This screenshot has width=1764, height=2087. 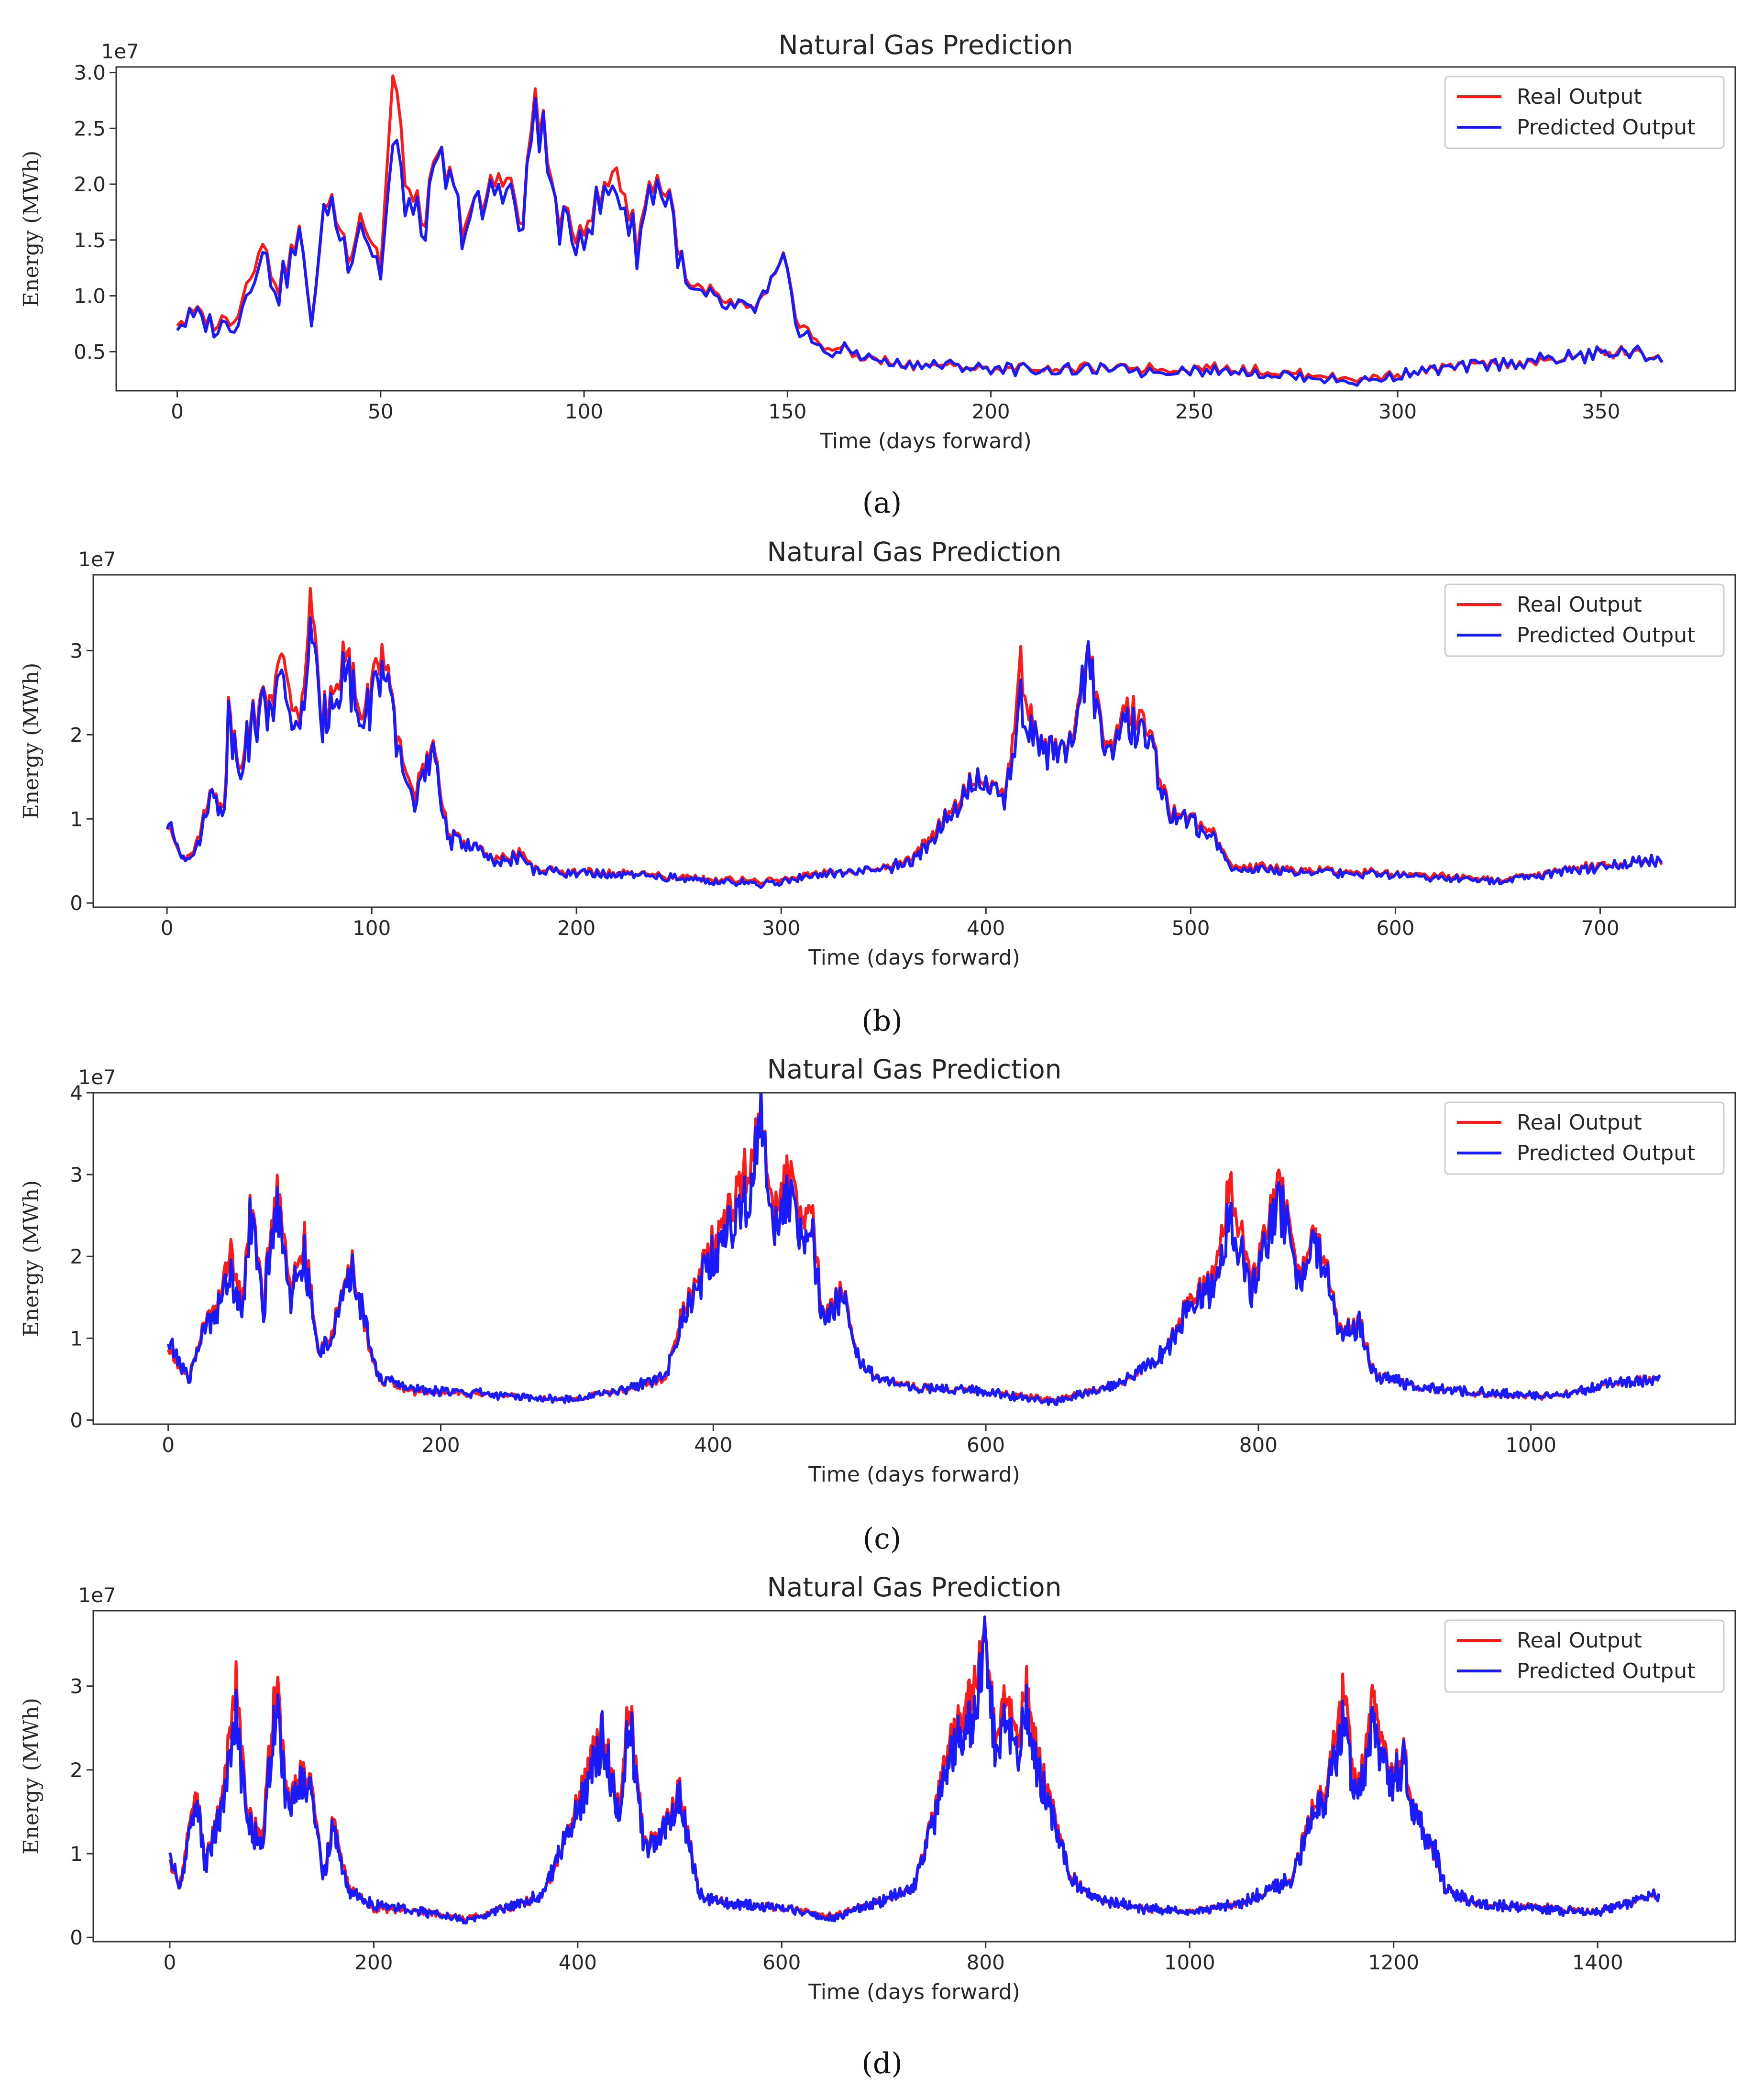 I want to click on figure-caption: (c), so click(x=882, y=1539).